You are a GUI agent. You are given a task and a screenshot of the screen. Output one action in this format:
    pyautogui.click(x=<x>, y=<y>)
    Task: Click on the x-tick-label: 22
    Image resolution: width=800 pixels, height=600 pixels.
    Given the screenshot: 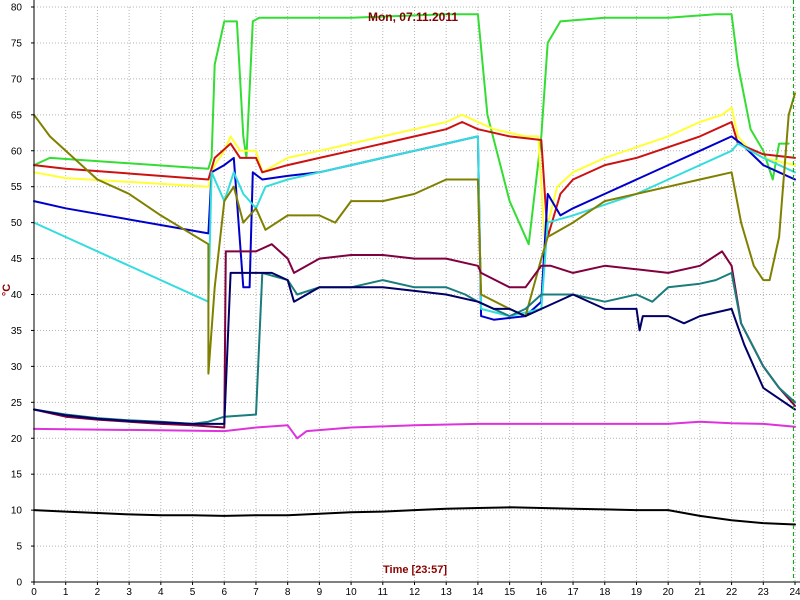 What is the action you would take?
    pyautogui.click(x=732, y=592)
    